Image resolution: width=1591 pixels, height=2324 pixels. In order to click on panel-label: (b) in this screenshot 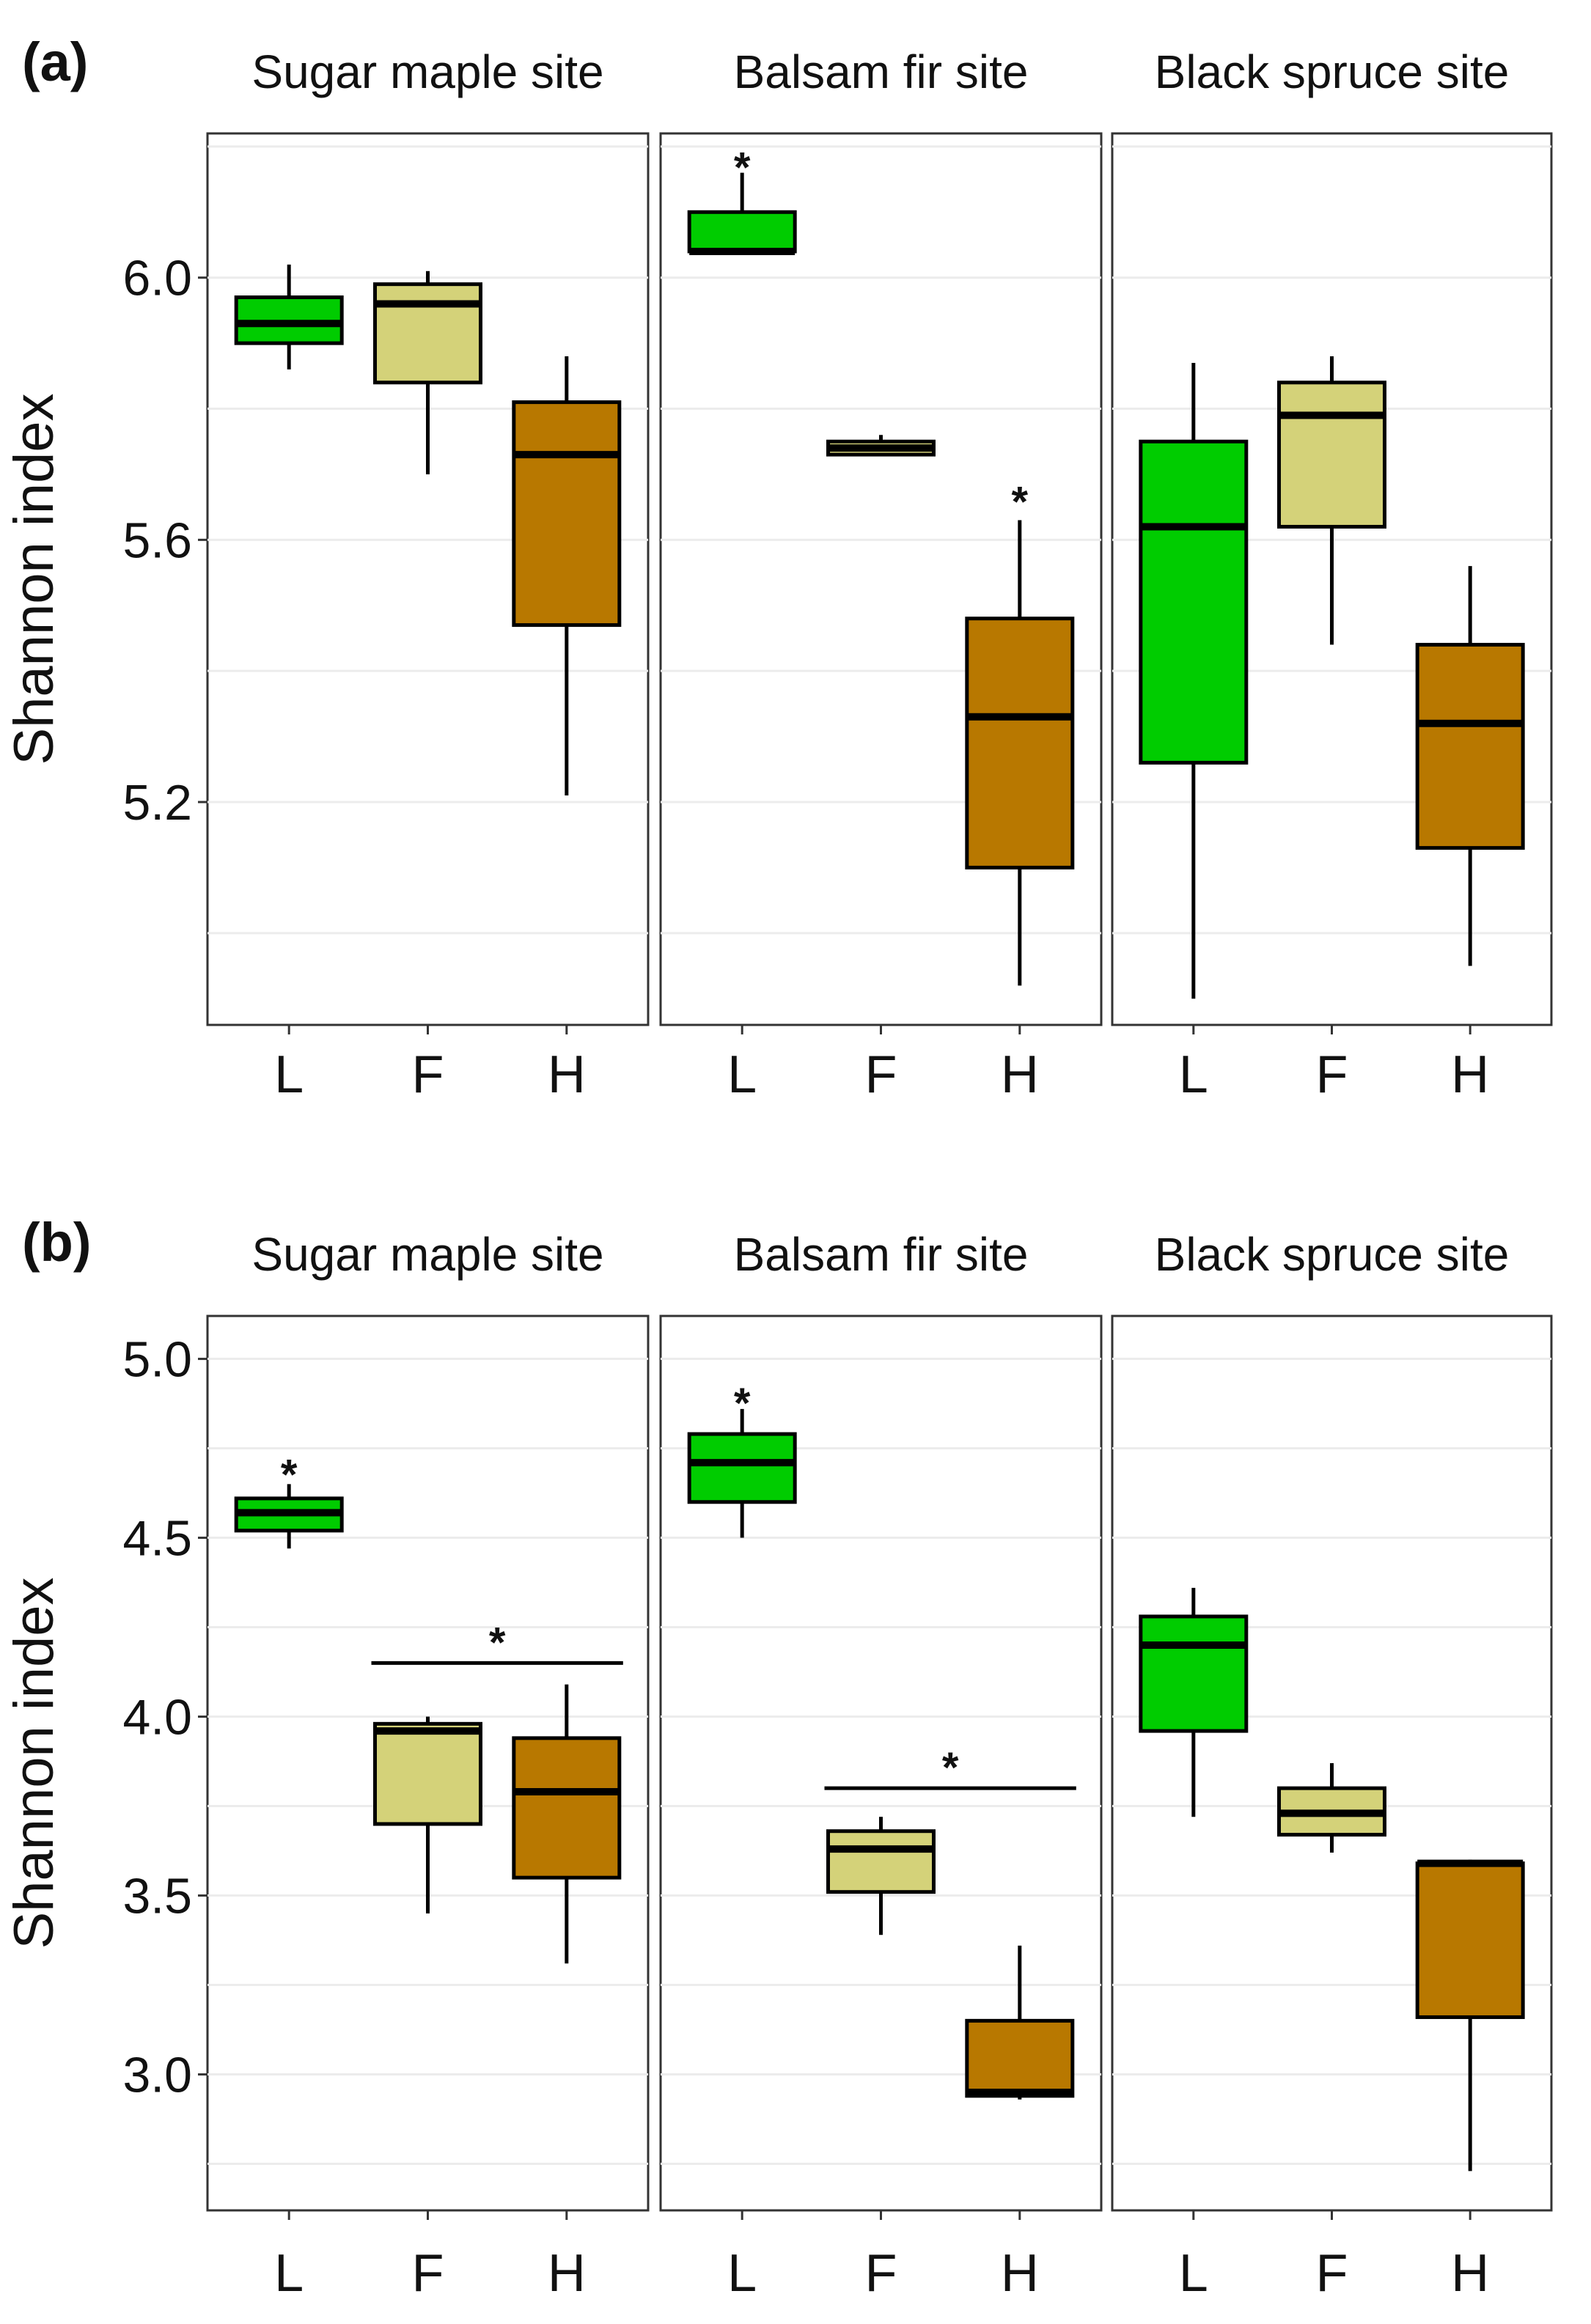, I will do `click(57, 1242)`.